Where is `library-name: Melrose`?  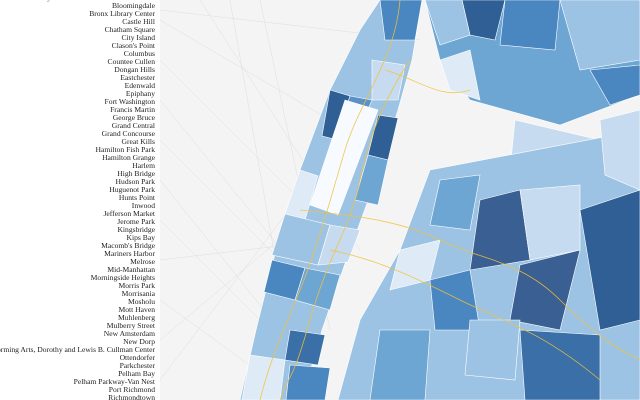
library-name: Melrose is located at coordinates (143, 261).